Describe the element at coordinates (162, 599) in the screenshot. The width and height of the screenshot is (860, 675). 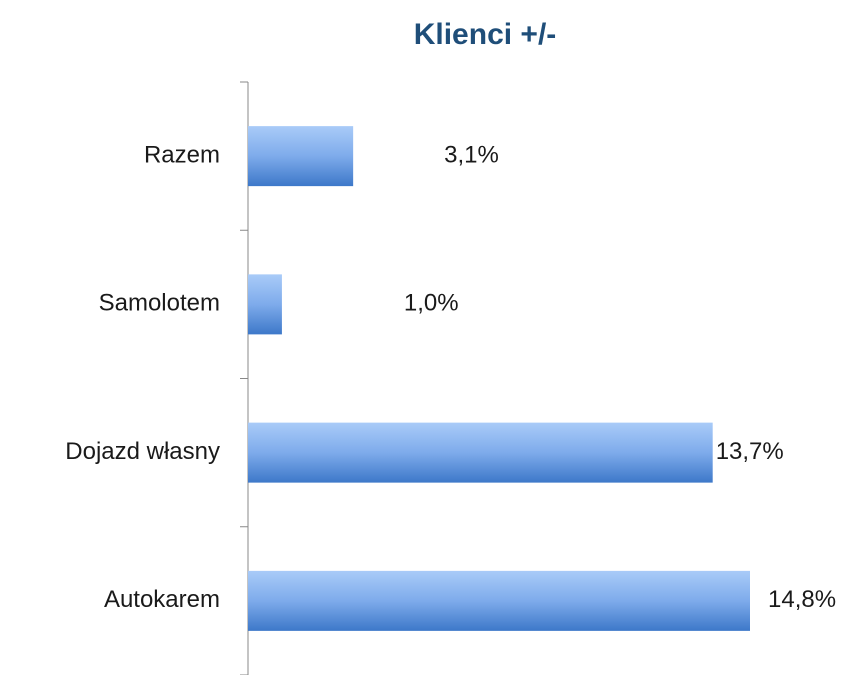
I see `category-label: Autokarem` at that location.